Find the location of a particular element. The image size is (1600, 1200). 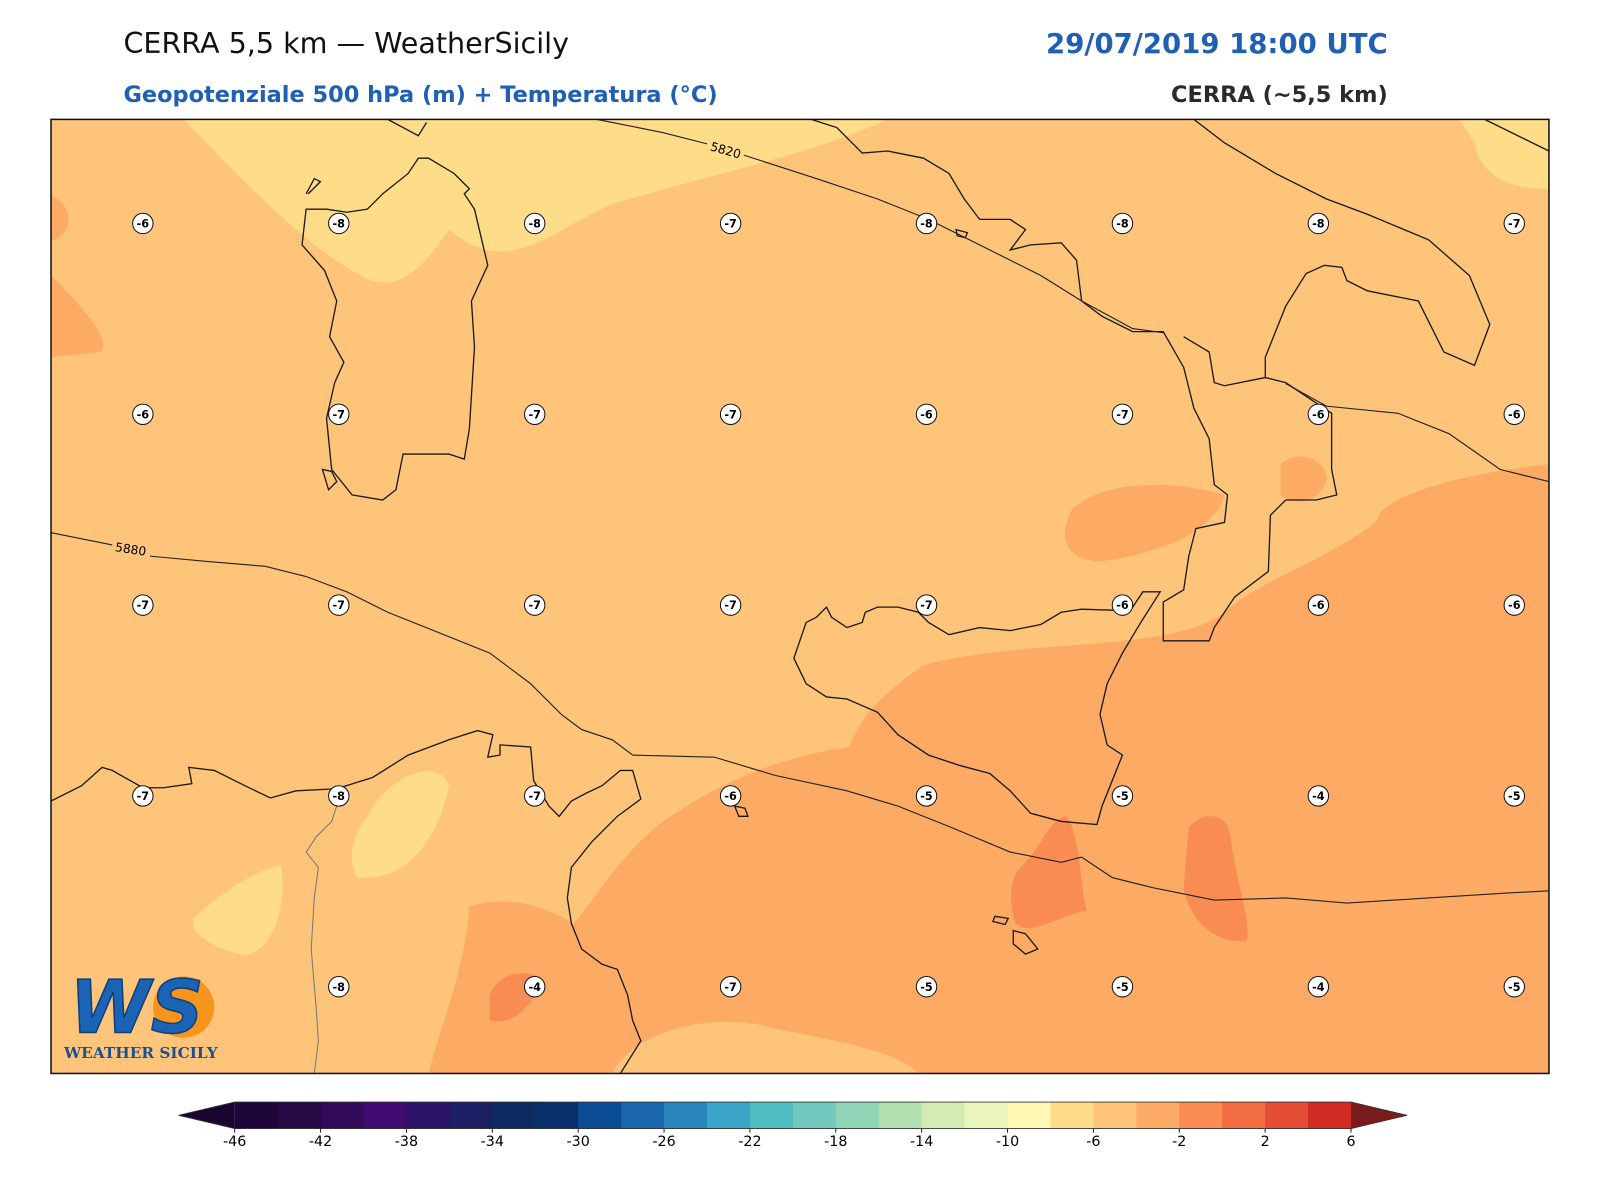

border is located at coordinates (321, 939).